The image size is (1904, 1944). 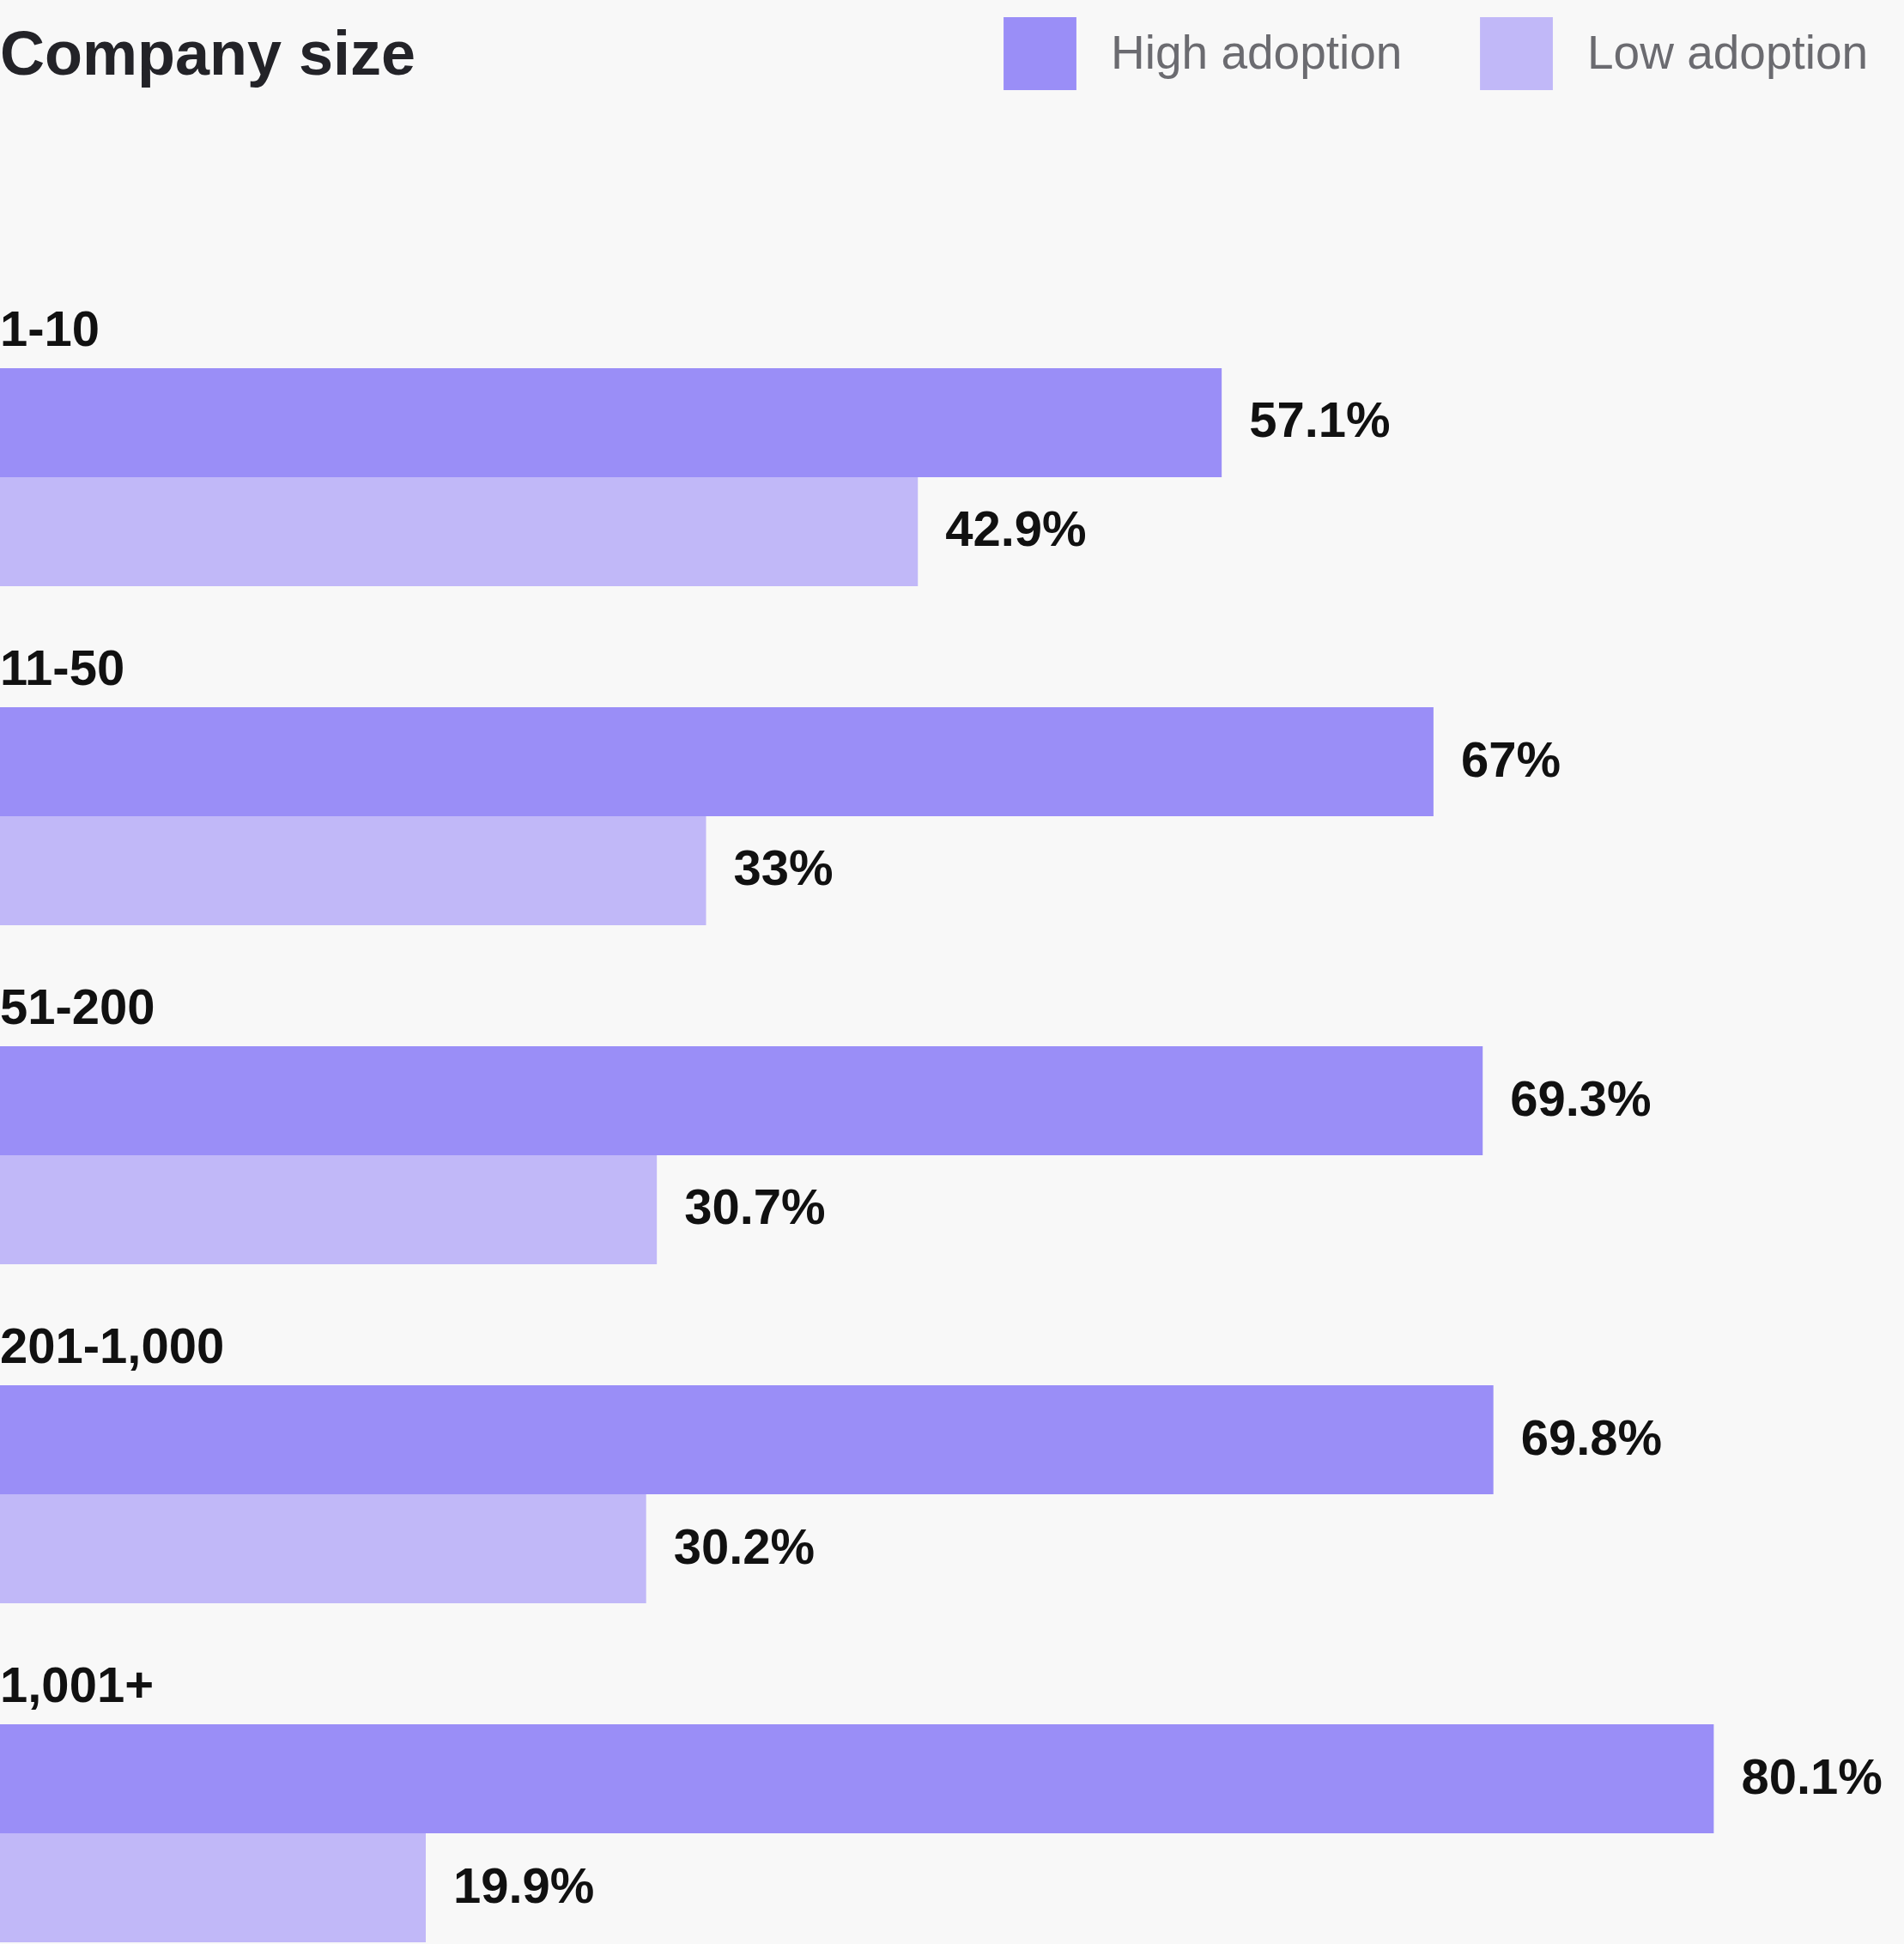 What do you see at coordinates (78, 1684) in the screenshot?
I see `y-tick-label: 1,001+` at bounding box center [78, 1684].